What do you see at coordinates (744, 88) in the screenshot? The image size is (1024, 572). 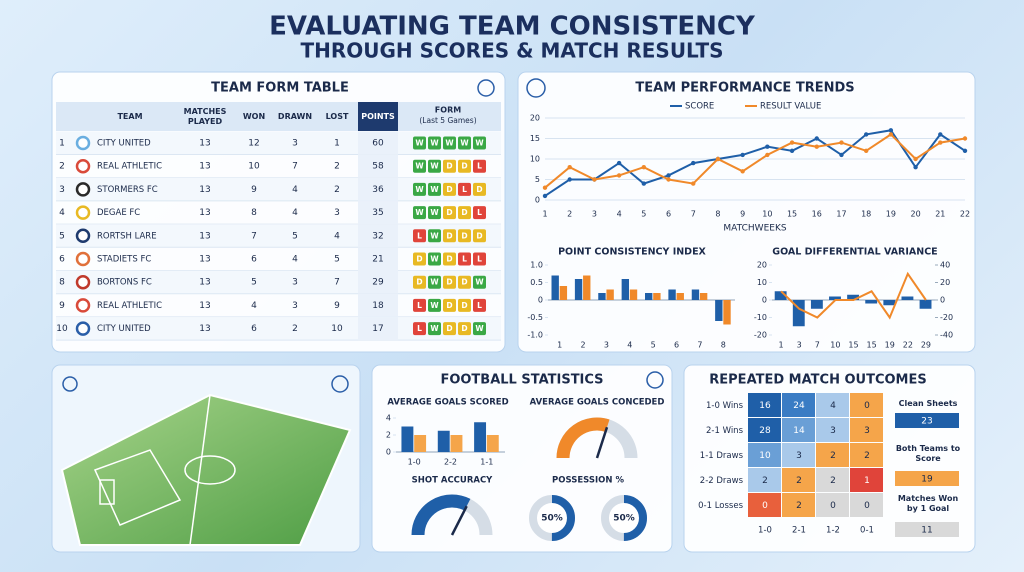 I see `chart-title: TEAM PERFORMANCE TRENDS` at bounding box center [744, 88].